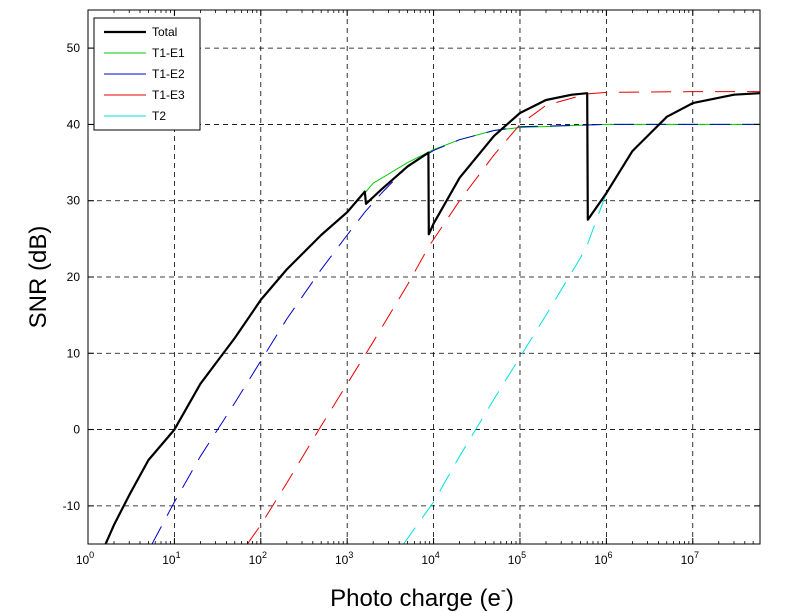 The width and height of the screenshot is (801, 613). Describe the element at coordinates (74, 201) in the screenshot. I see `y-tick-label: 30` at that location.